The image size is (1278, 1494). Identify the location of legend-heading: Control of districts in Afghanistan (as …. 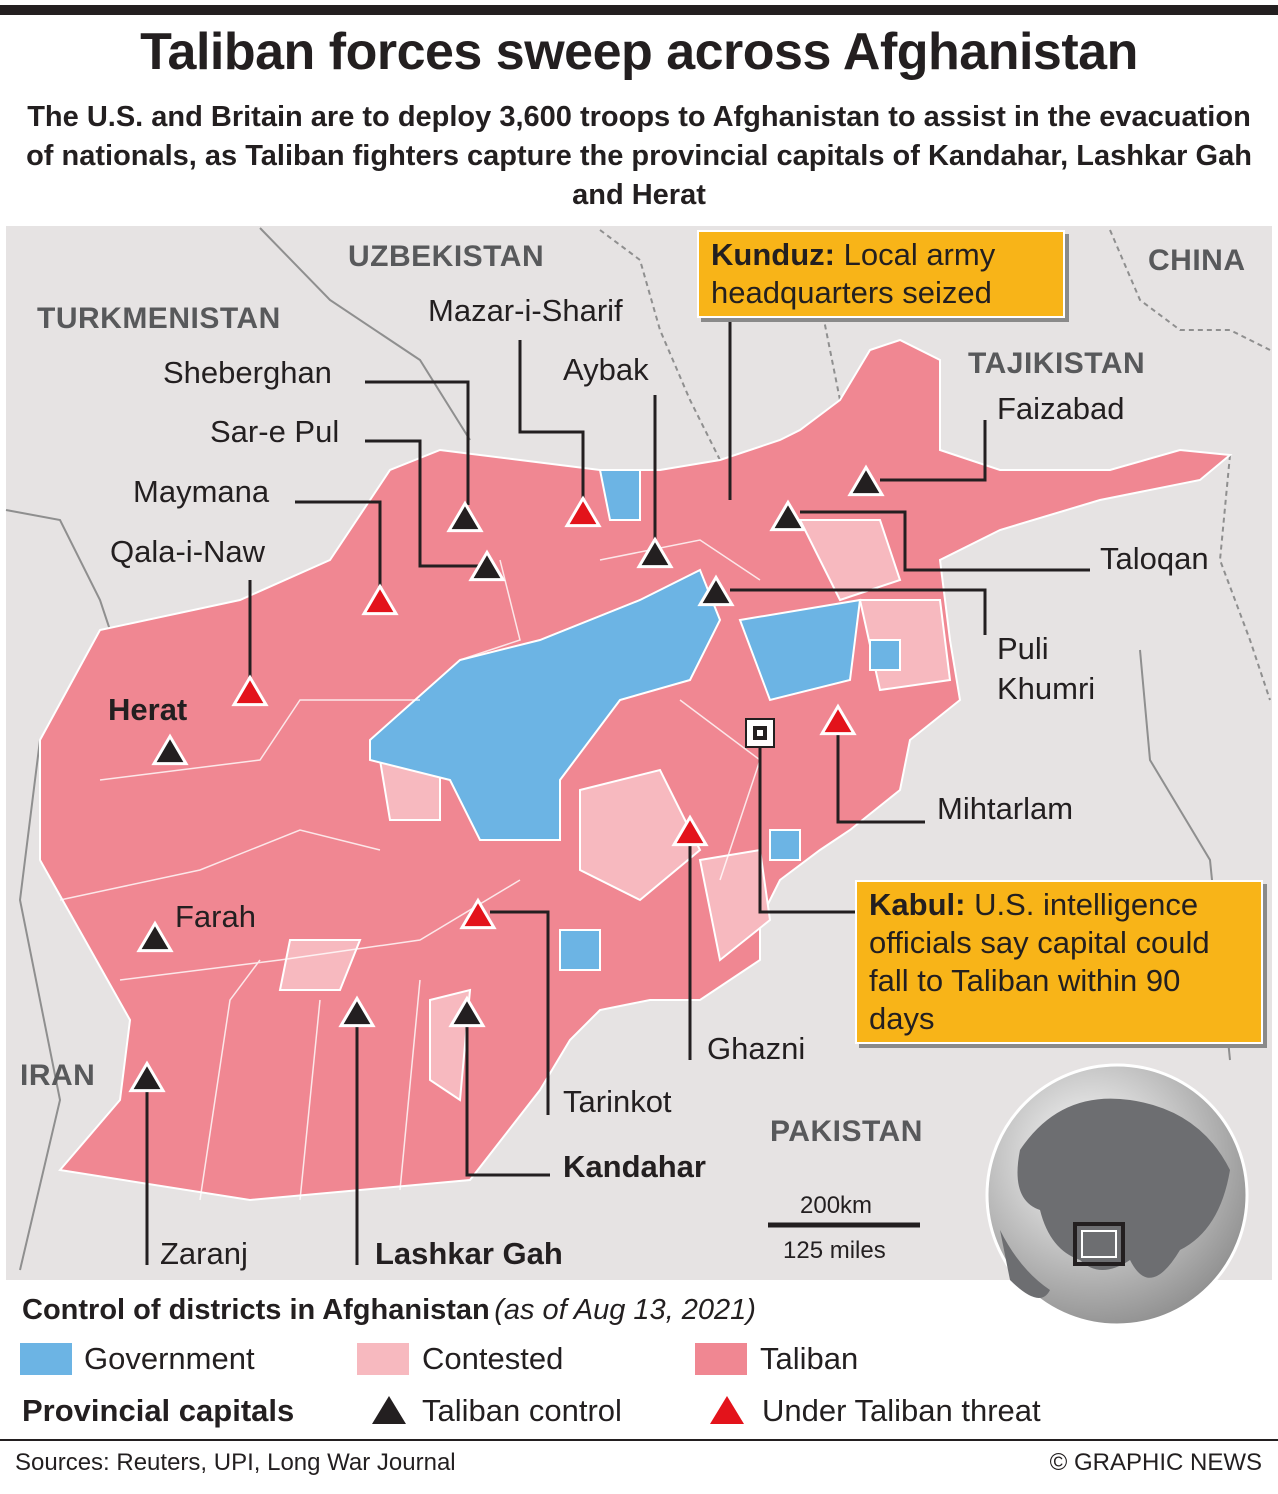
(389, 1310).